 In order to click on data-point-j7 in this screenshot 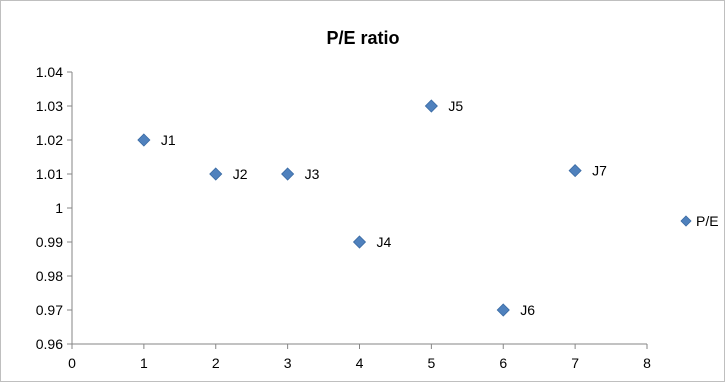, I will do `click(575, 171)`.